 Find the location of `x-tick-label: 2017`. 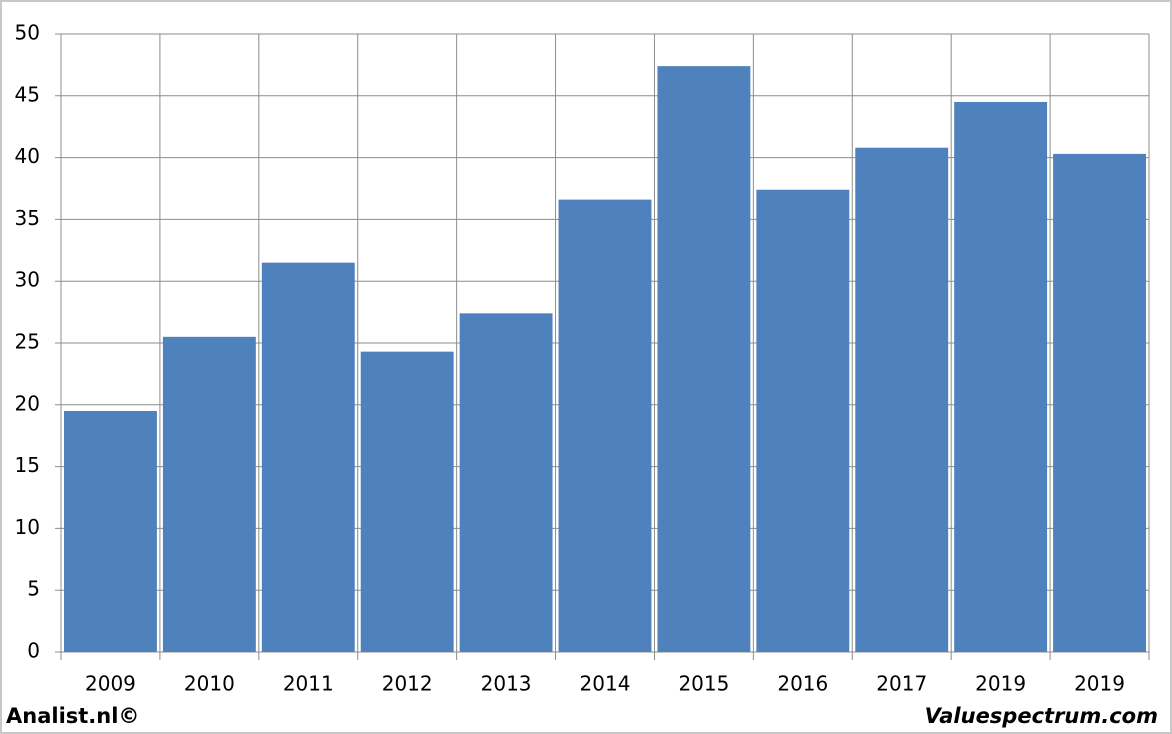

x-tick-label: 2017 is located at coordinates (901, 684).